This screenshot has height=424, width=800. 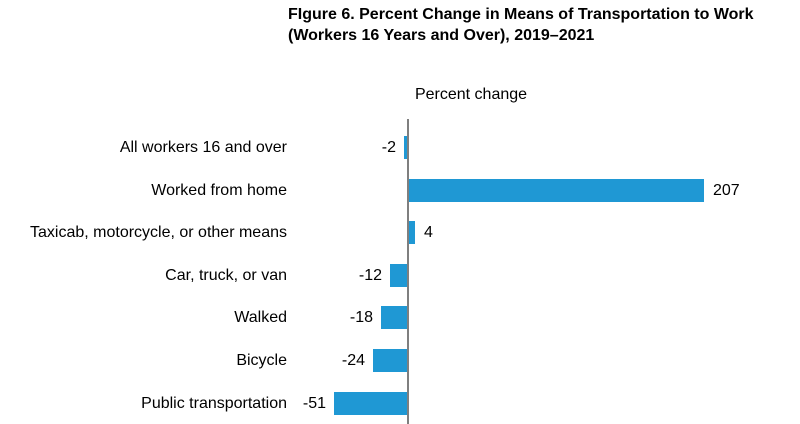 I want to click on category-label: Taxicab, motorcycle, or other means, so click(x=158, y=232).